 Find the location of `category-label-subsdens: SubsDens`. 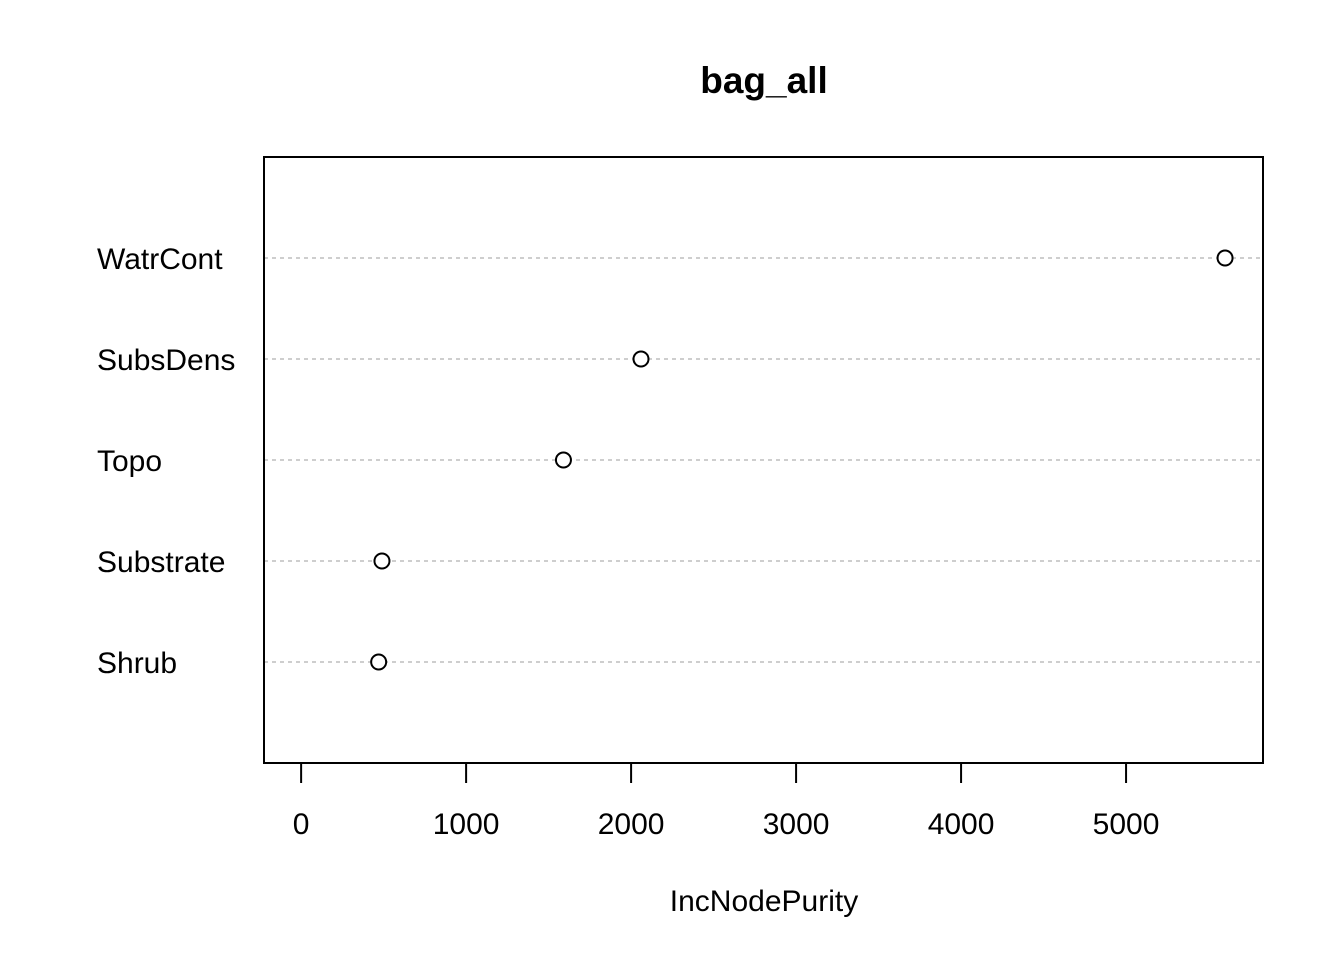

category-label-subsdens: SubsDens is located at coordinates (166, 360).